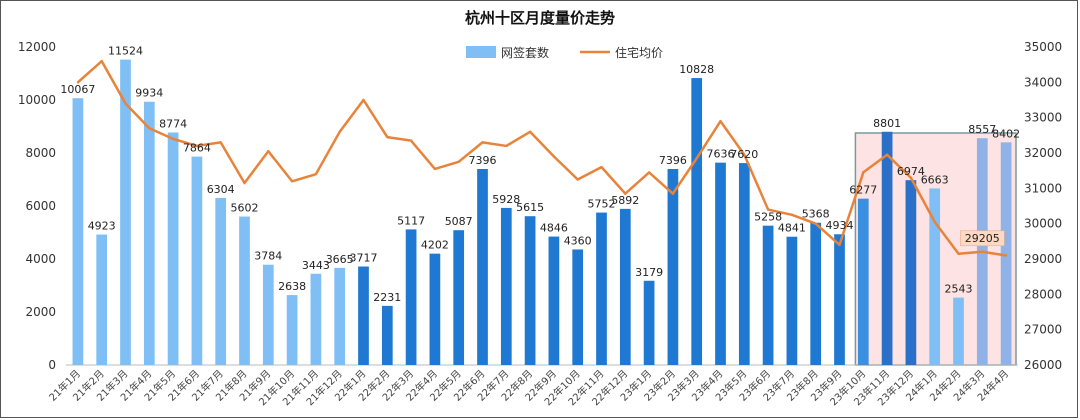 This screenshot has width=1080, height=420. What do you see at coordinates (1006, 133) in the screenshot?
I see `bar-value-label: 8402` at bounding box center [1006, 133].